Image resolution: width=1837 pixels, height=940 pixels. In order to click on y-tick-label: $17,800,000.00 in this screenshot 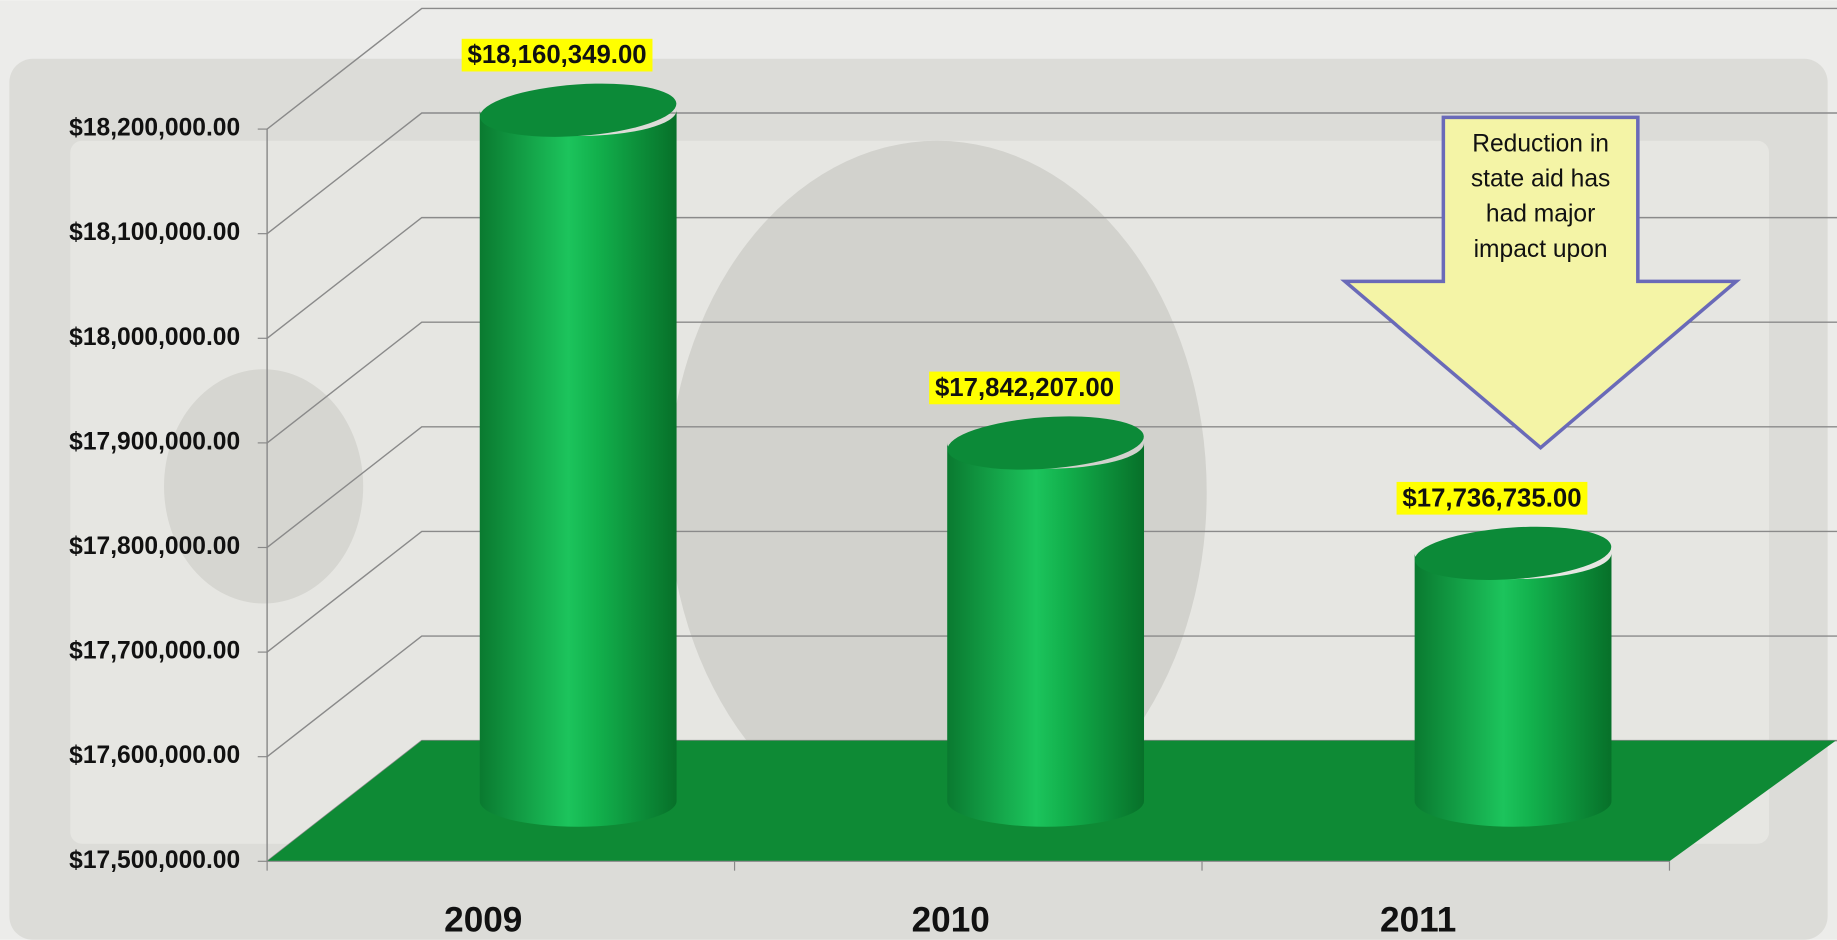, I will do `click(154, 546)`.